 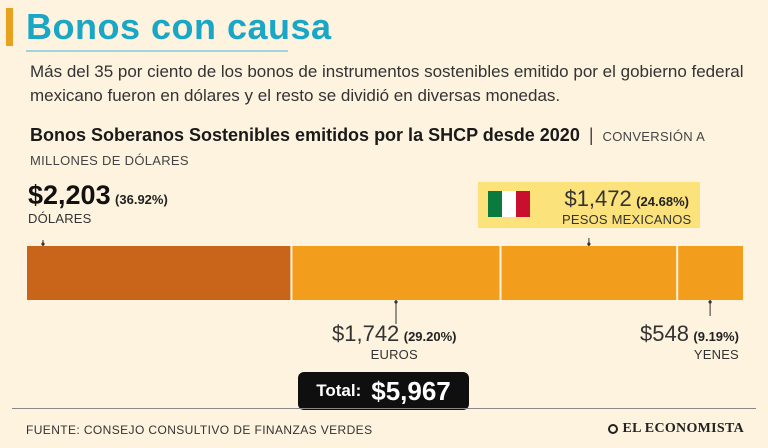 What do you see at coordinates (339, 390) in the screenshot?
I see `total-label: Total:` at bounding box center [339, 390].